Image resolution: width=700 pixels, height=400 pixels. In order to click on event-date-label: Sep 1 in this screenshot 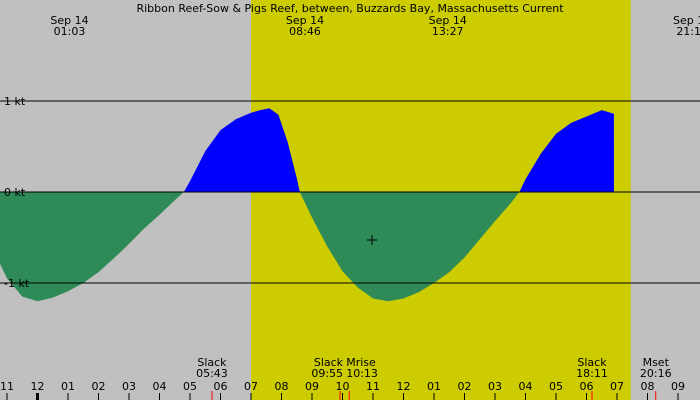, I will do `click(686, 20)`.